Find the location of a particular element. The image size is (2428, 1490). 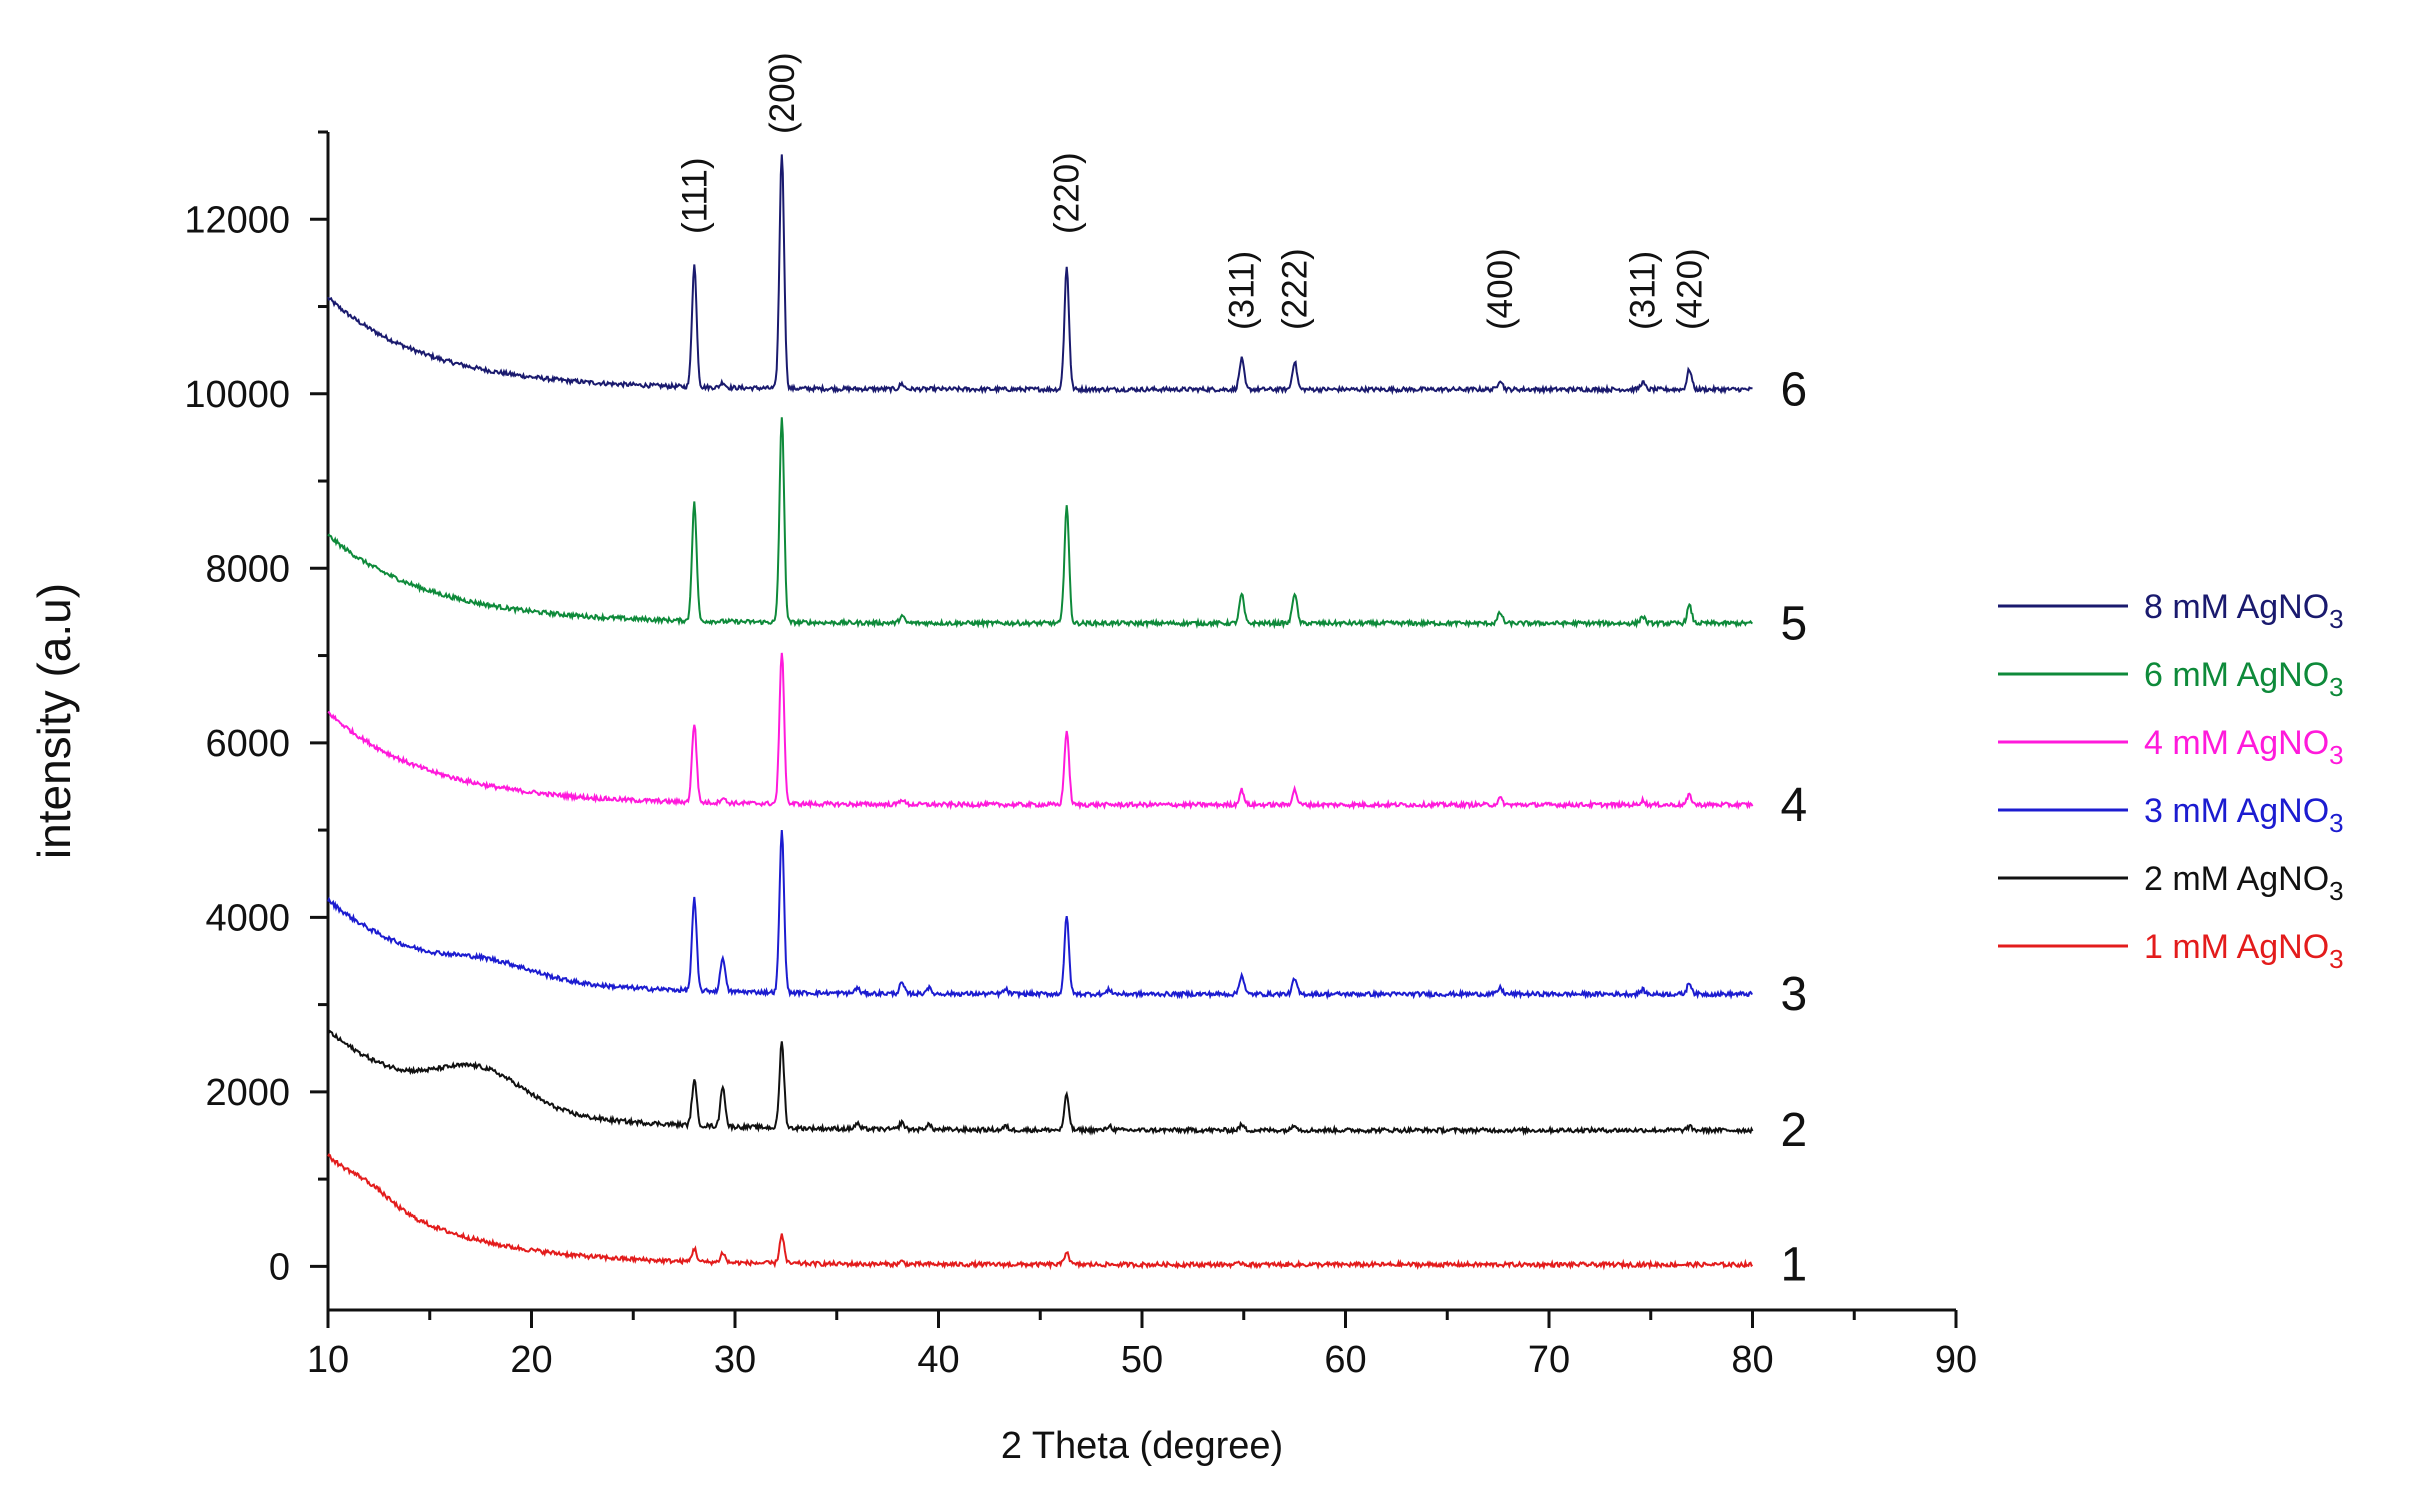

x-tick-label: 30 is located at coordinates (735, 1360).